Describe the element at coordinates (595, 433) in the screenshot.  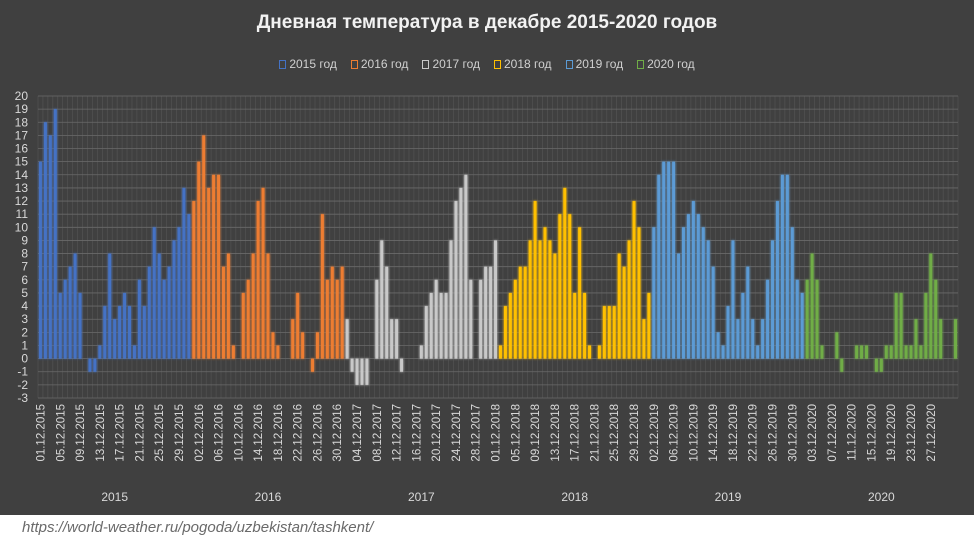
I see `x-tick-label: 21.12.2018` at that location.